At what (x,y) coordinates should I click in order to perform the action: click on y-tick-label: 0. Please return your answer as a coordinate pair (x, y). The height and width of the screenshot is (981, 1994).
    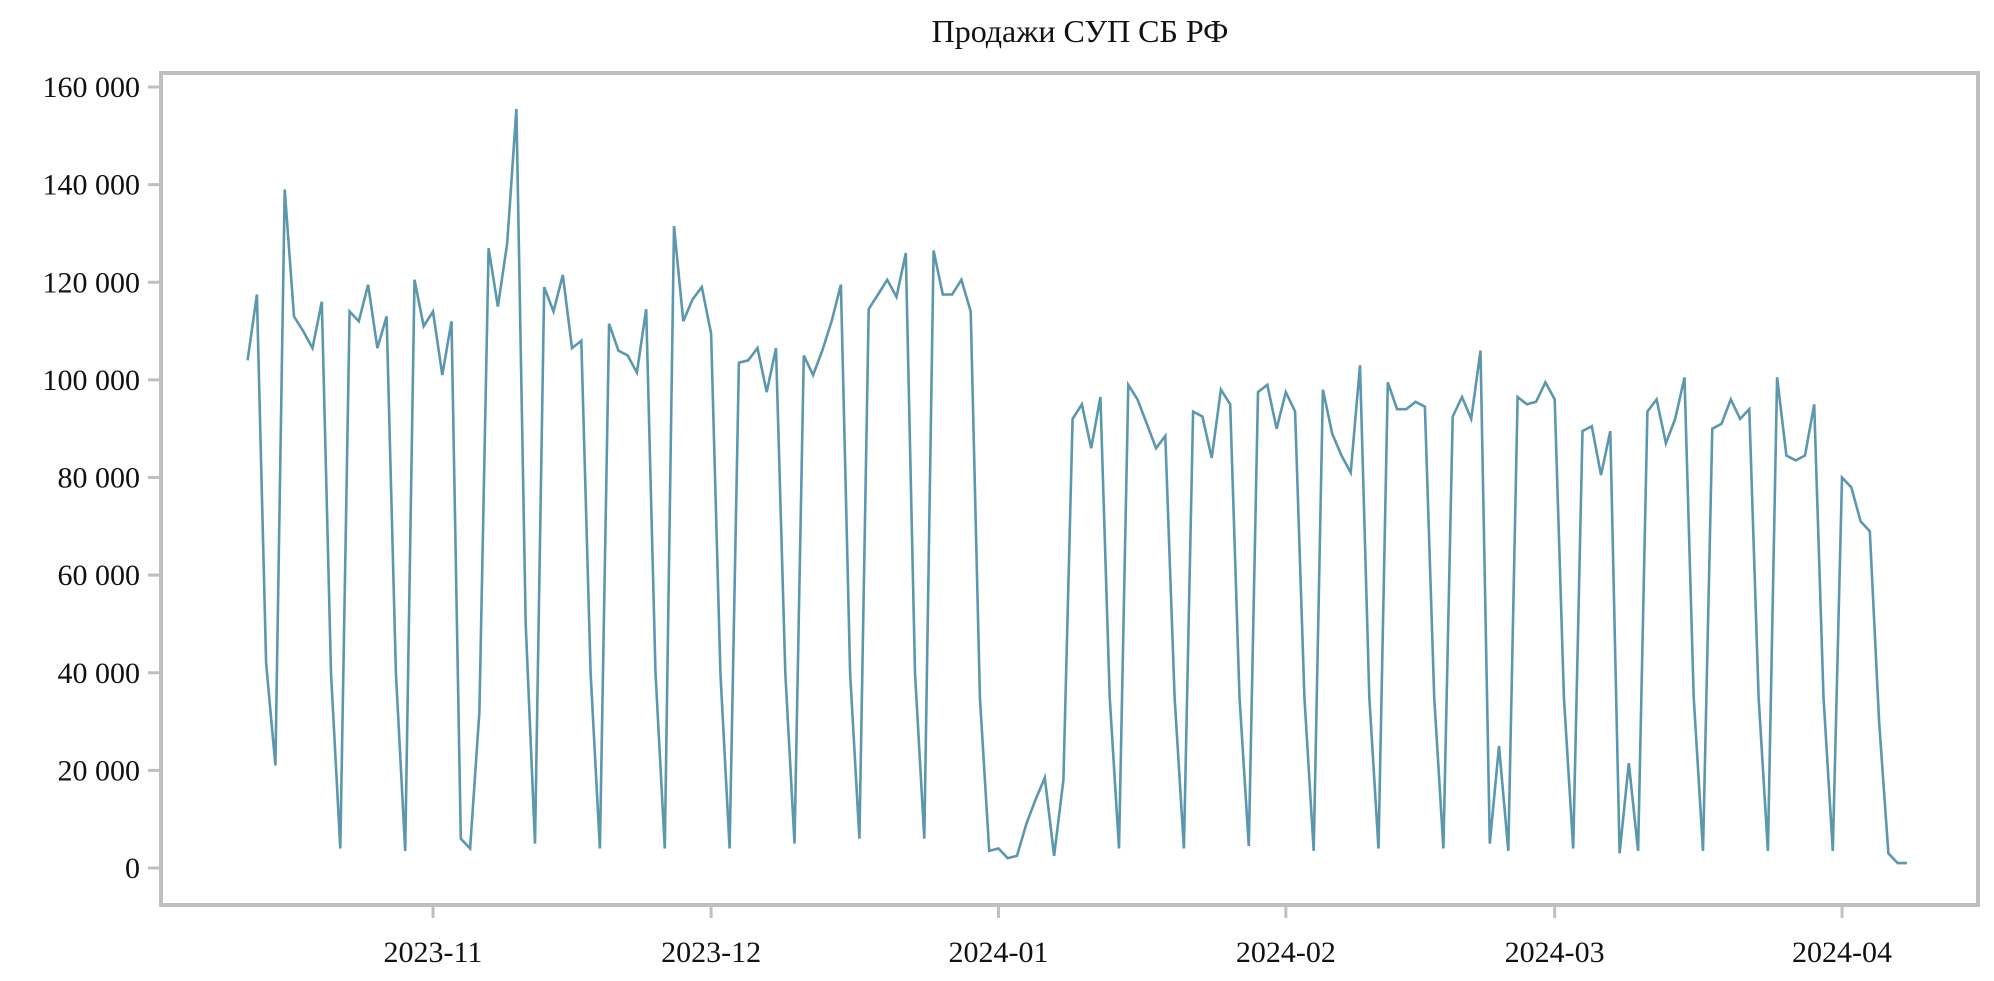
    Looking at the image, I should click on (132, 868).